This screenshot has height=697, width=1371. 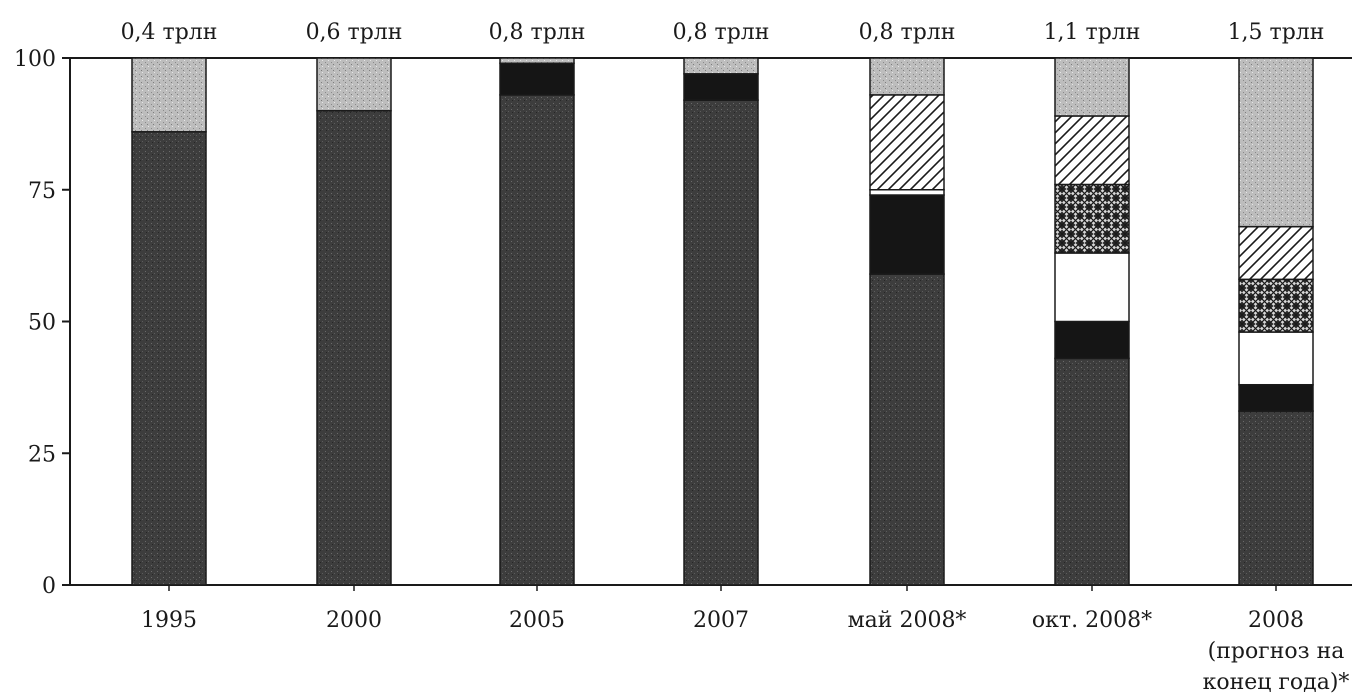 I want to click on y-tick-label: 100, so click(x=35, y=59).